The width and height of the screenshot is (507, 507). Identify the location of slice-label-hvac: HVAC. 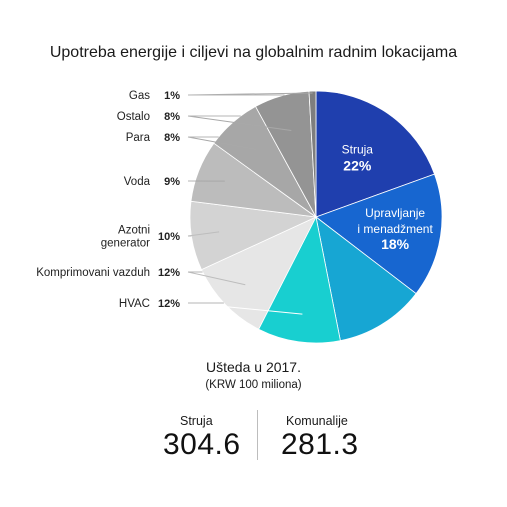
(134, 304).